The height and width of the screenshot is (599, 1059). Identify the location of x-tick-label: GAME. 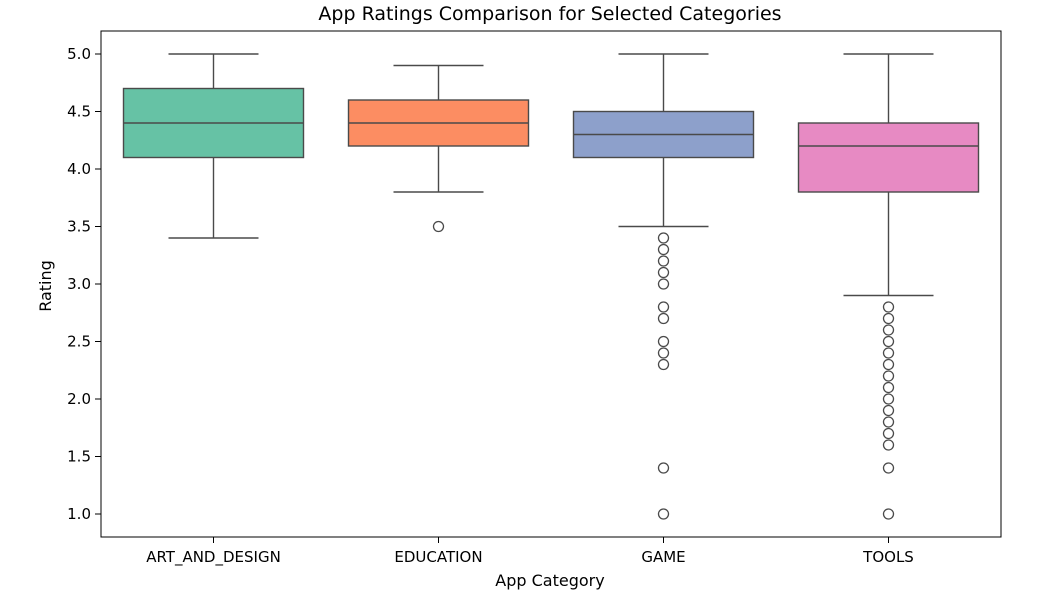
(663, 557).